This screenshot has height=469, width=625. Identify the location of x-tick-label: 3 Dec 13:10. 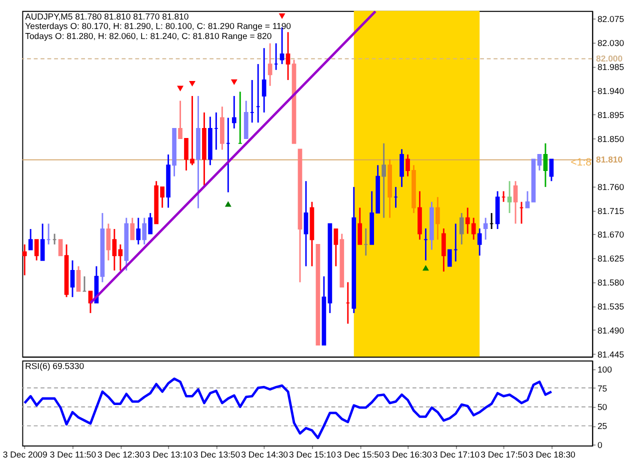
(168, 455).